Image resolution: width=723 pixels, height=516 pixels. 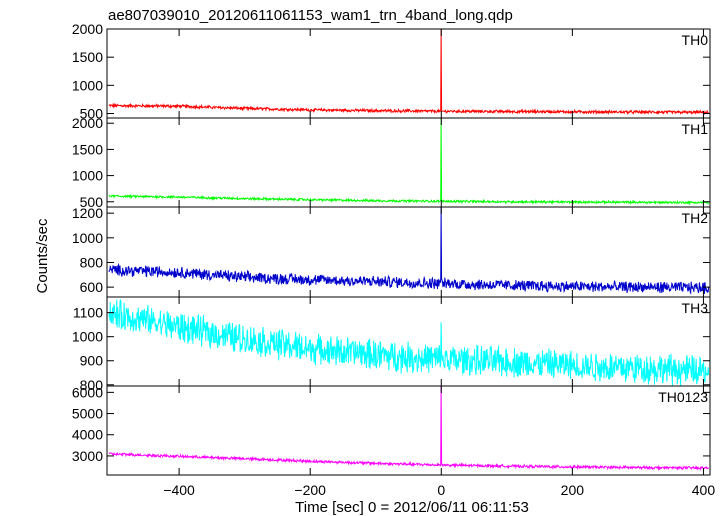 What do you see at coordinates (87, 435) in the screenshot?
I see `y-tick-label: 4000` at bounding box center [87, 435].